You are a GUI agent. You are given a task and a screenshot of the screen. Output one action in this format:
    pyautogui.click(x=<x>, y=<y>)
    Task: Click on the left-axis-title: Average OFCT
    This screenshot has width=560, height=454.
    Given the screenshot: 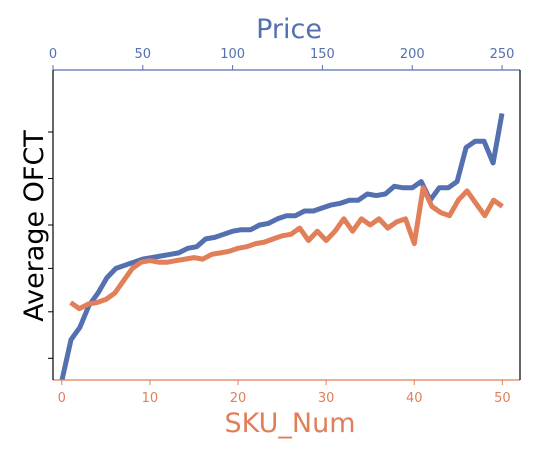 What is the action you would take?
    pyautogui.click(x=34, y=226)
    